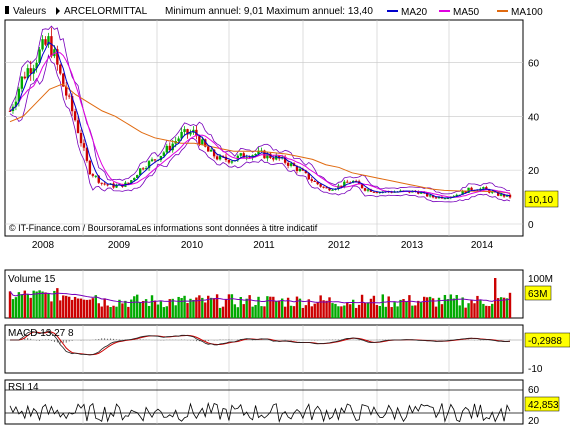 The width and height of the screenshot is (570, 435). What do you see at coordinates (543, 405) in the screenshot?
I see `rsi-last-label: 42,853` at bounding box center [543, 405].